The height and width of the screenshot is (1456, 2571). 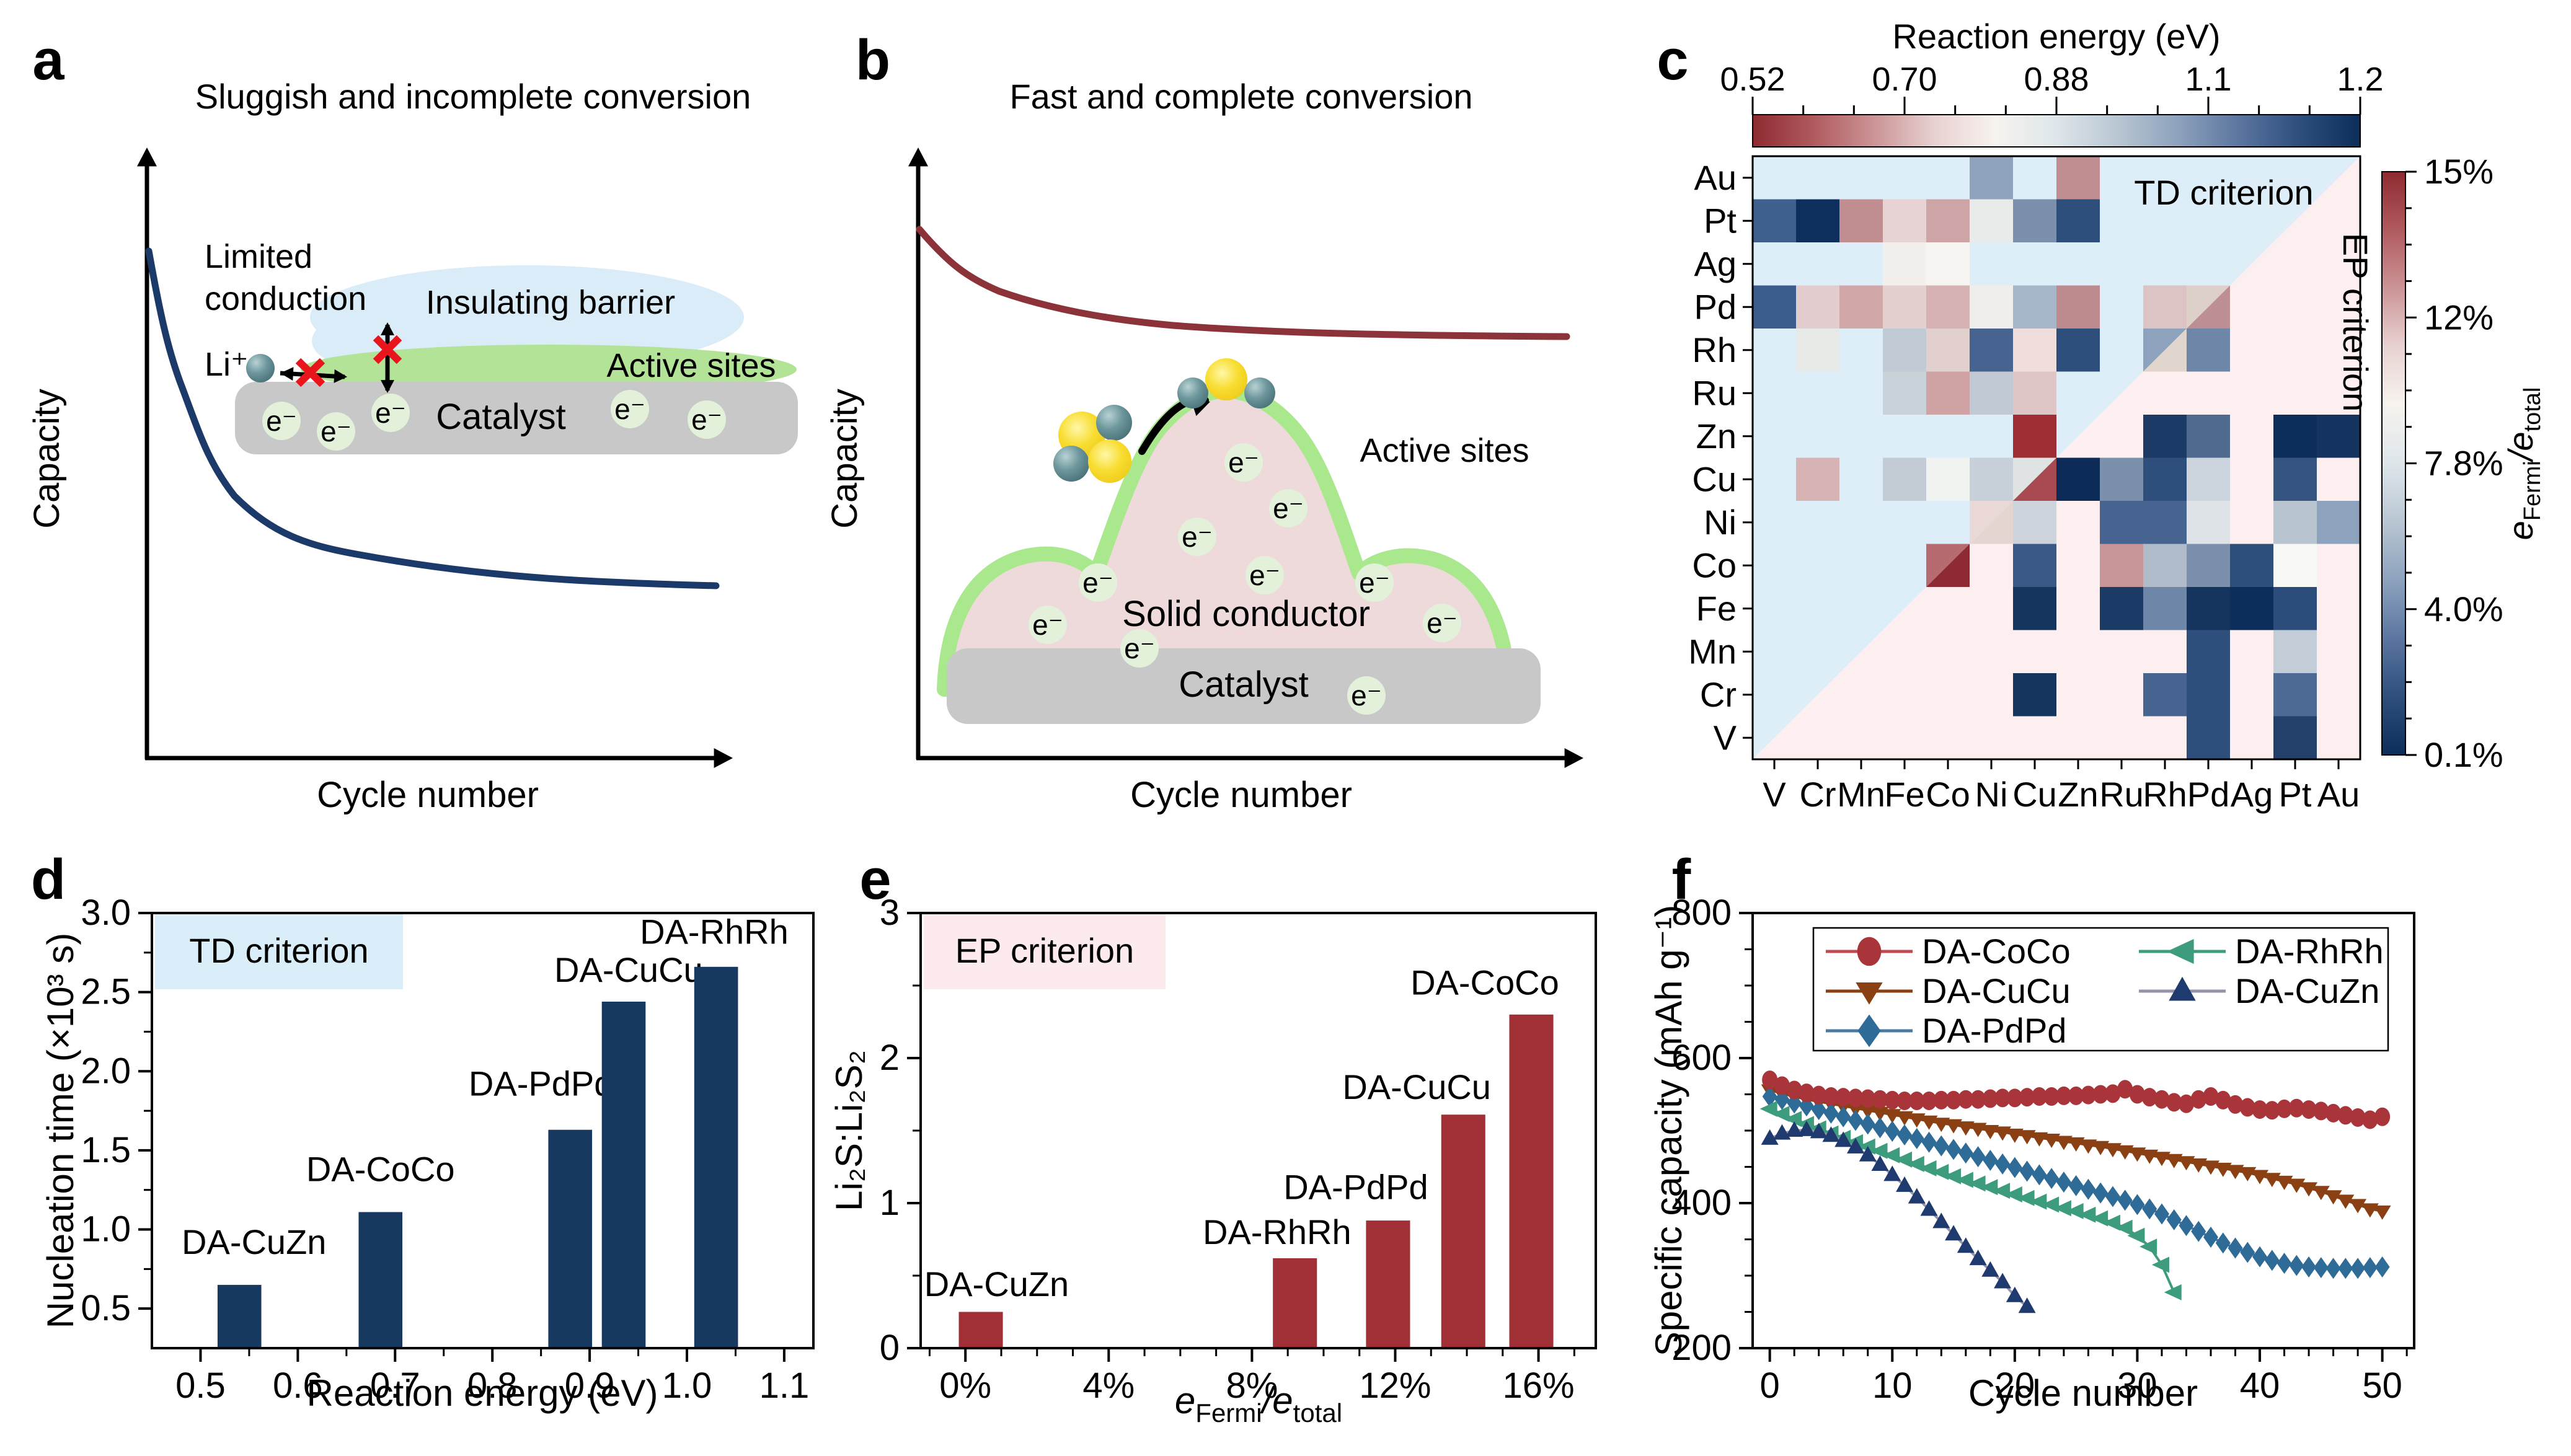 I want to click on x-tick-label: 12%, so click(x=1395, y=1386).